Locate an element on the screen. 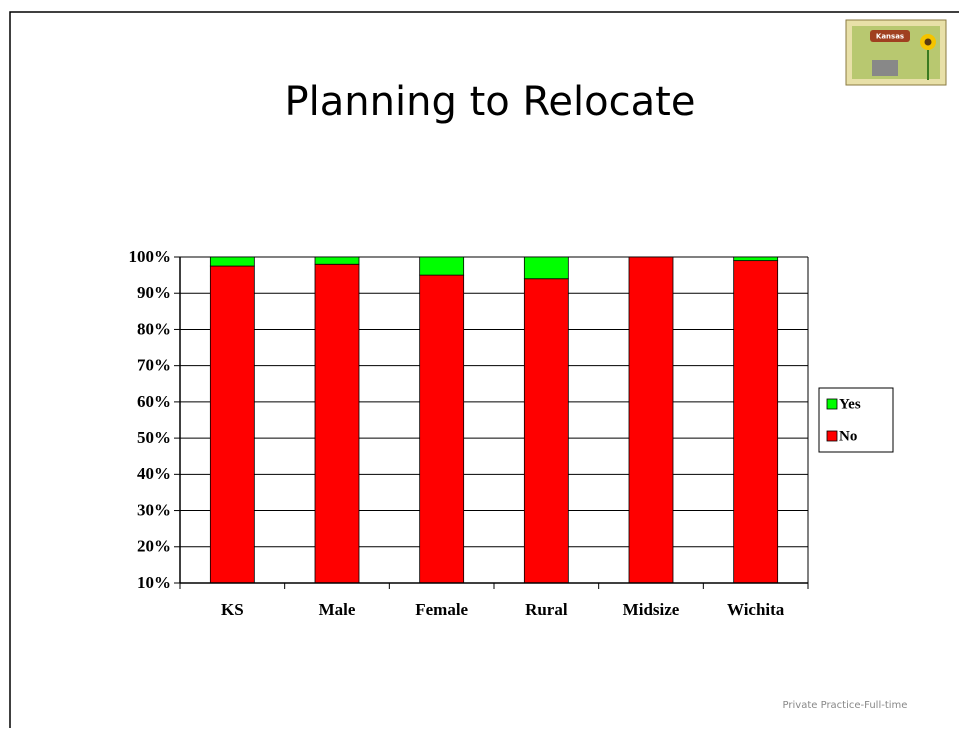 The height and width of the screenshot is (733, 959). chart-title: Planning to Relocate is located at coordinates (490, 102).